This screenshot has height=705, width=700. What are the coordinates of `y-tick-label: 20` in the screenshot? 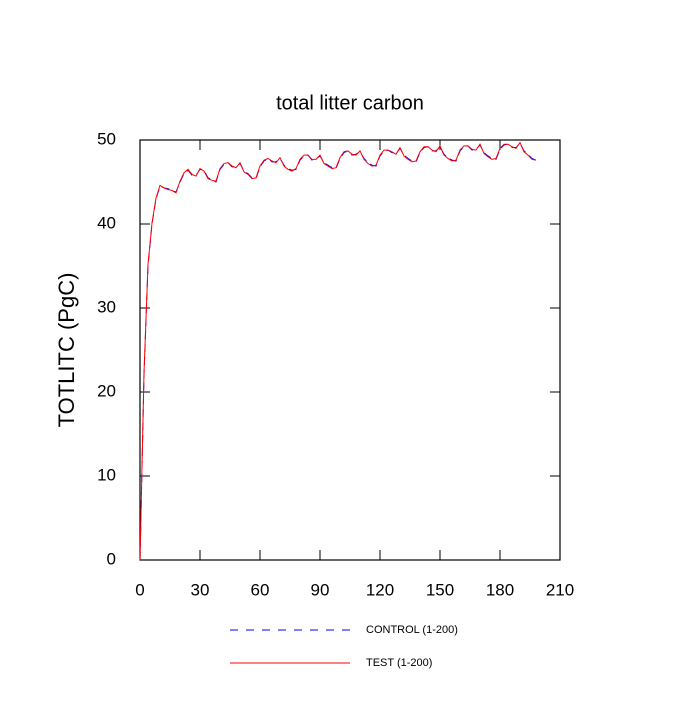 It's located at (106, 390).